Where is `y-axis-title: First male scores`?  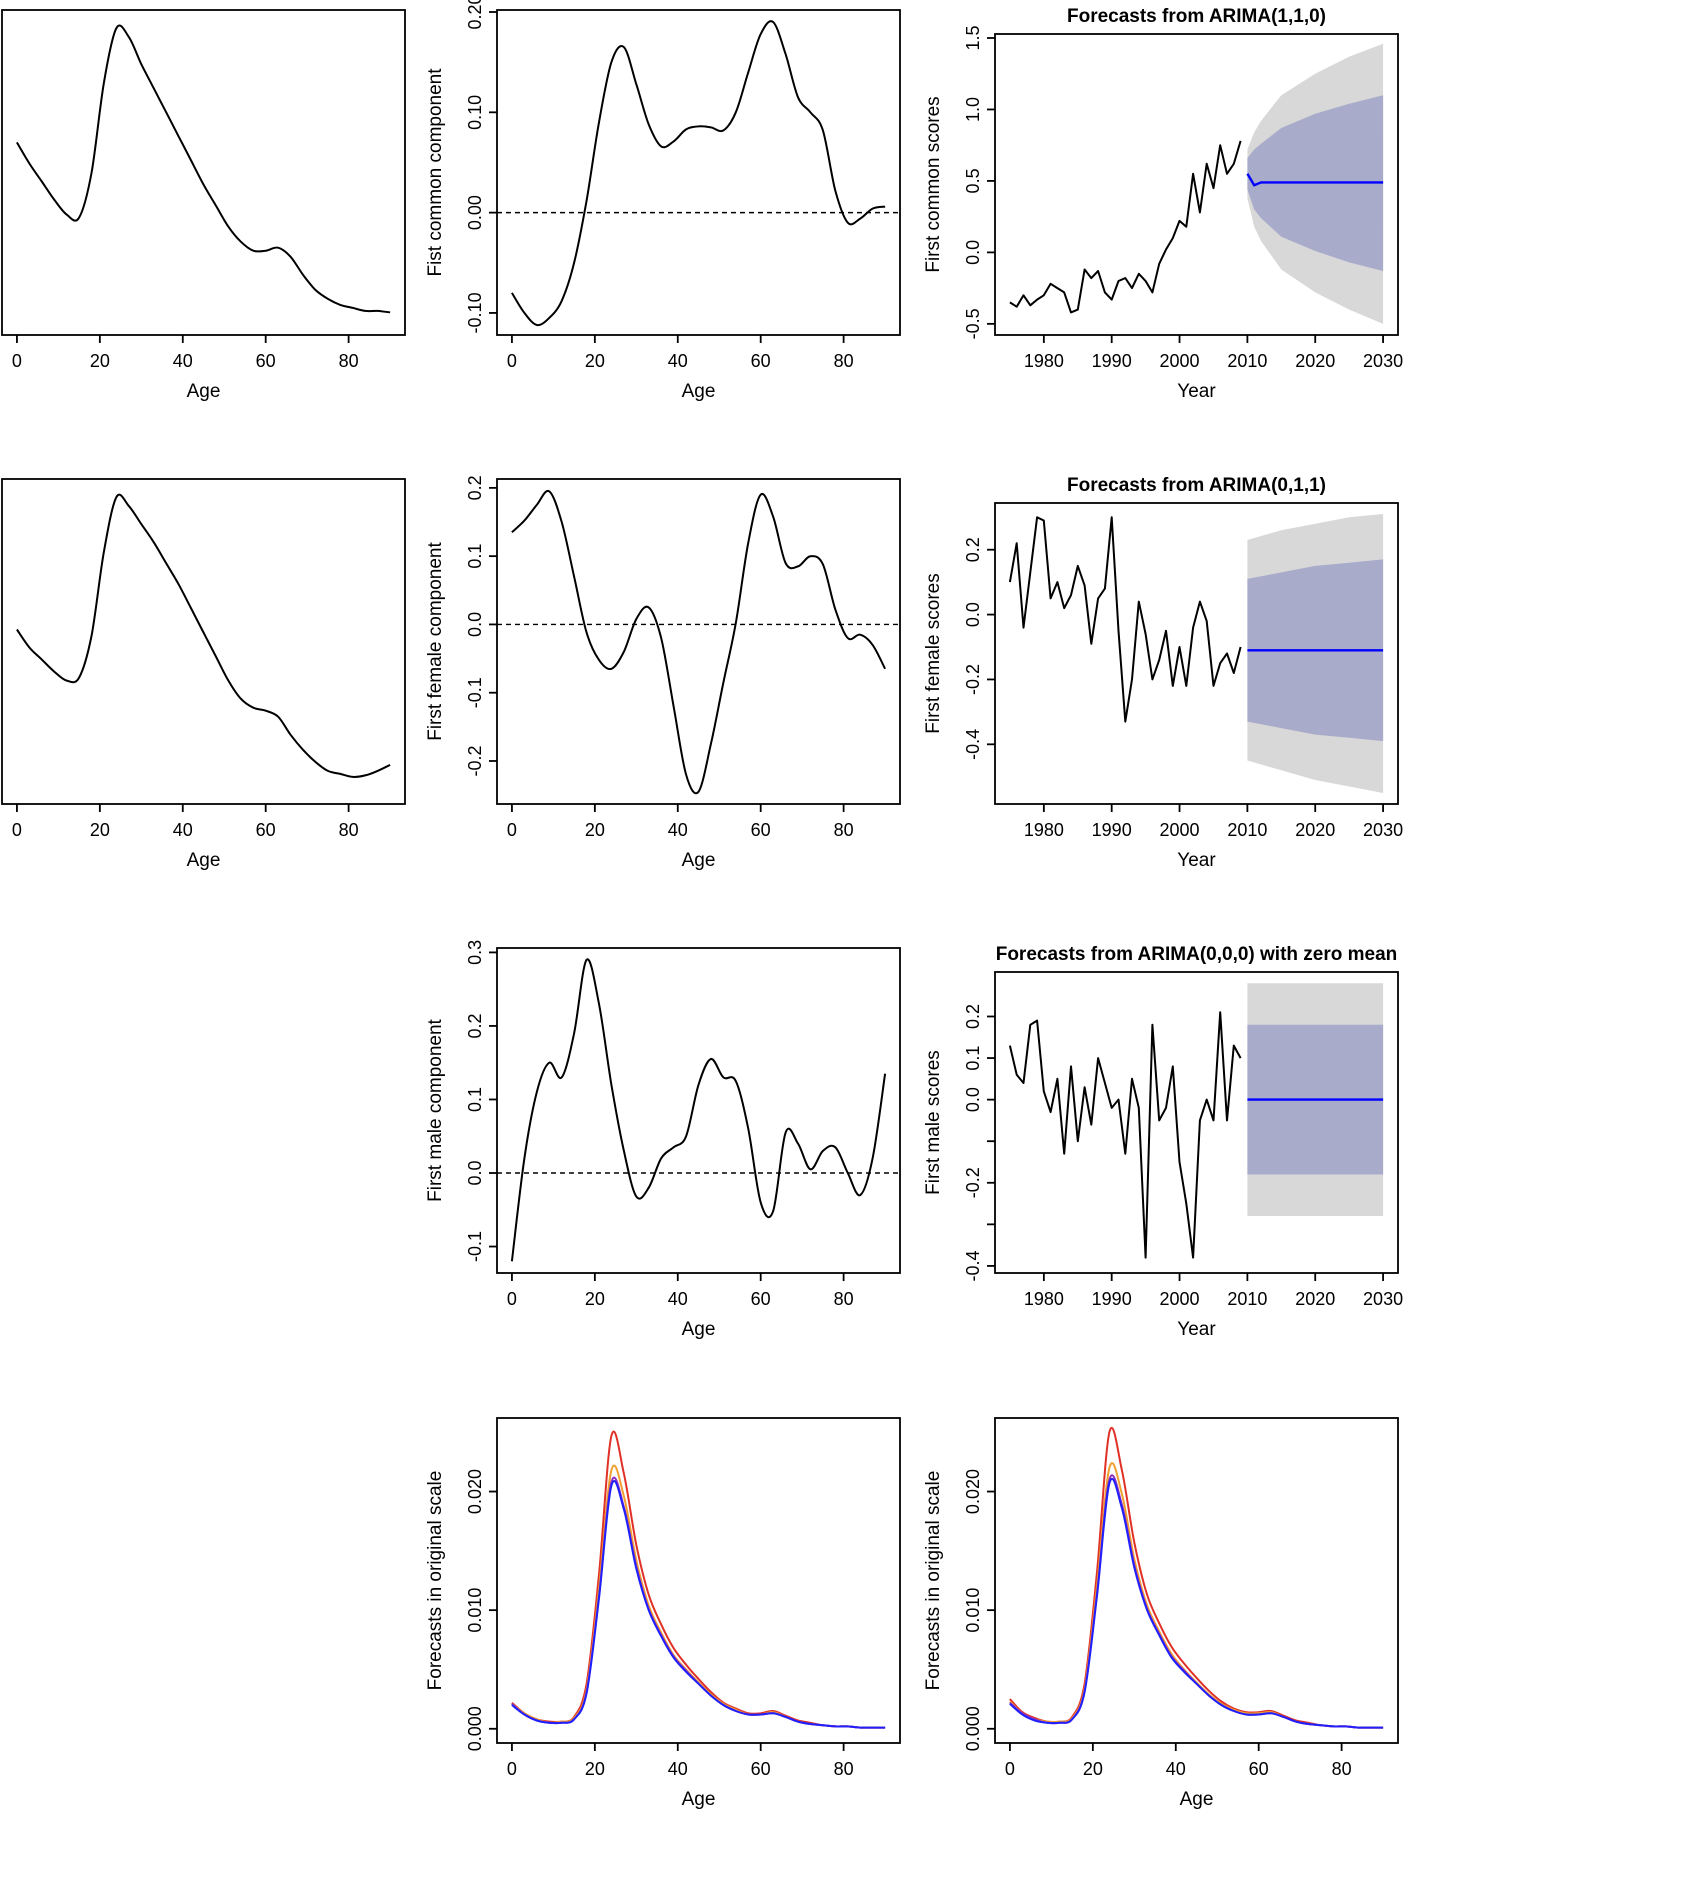 y-axis-title: First male scores is located at coordinates (933, 1122).